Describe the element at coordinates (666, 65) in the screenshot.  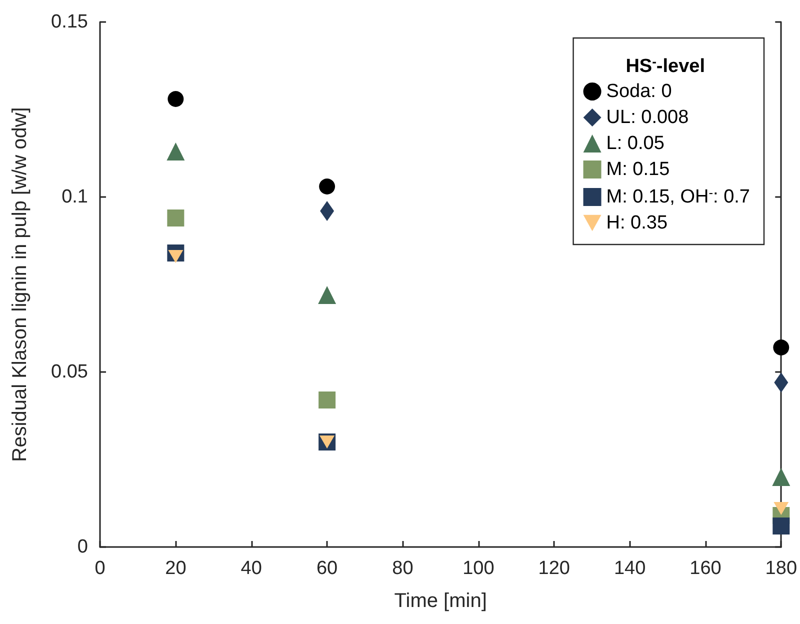
I see `legend-title: HS--level` at that location.